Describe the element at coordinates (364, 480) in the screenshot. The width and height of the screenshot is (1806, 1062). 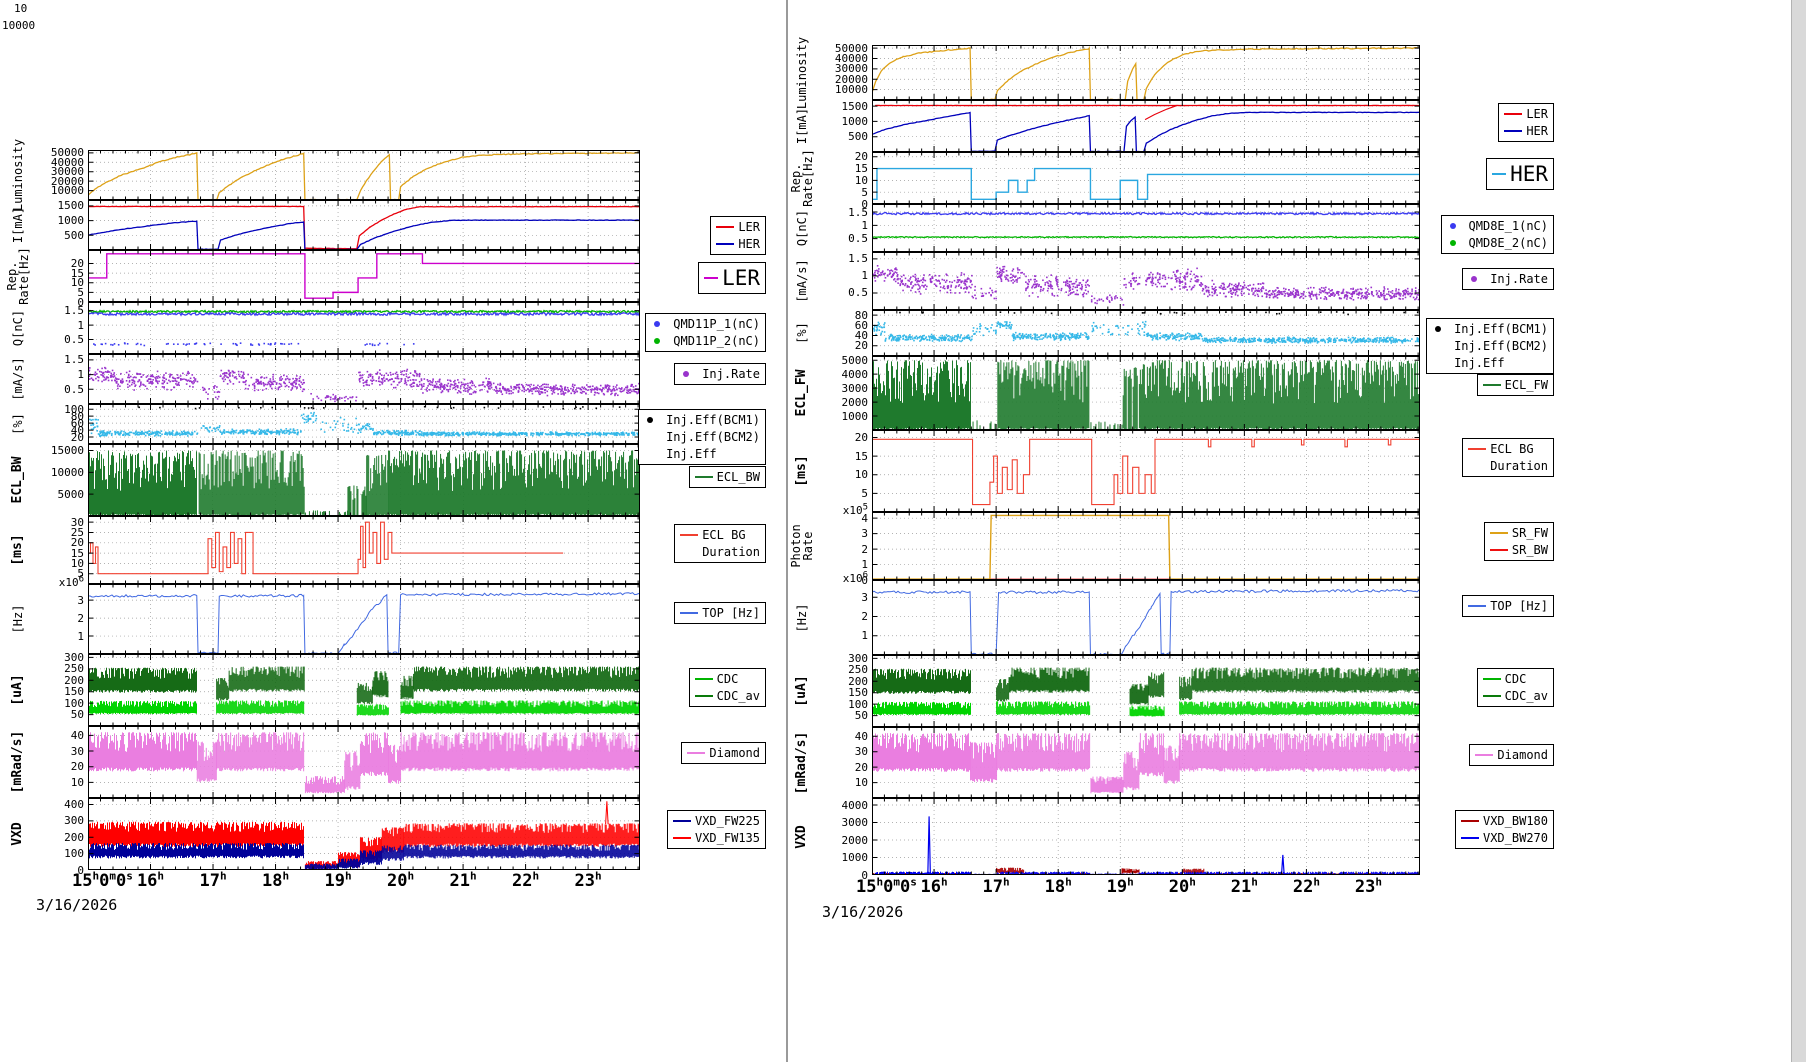
I see `subplot-left-6-canvas` at that location.